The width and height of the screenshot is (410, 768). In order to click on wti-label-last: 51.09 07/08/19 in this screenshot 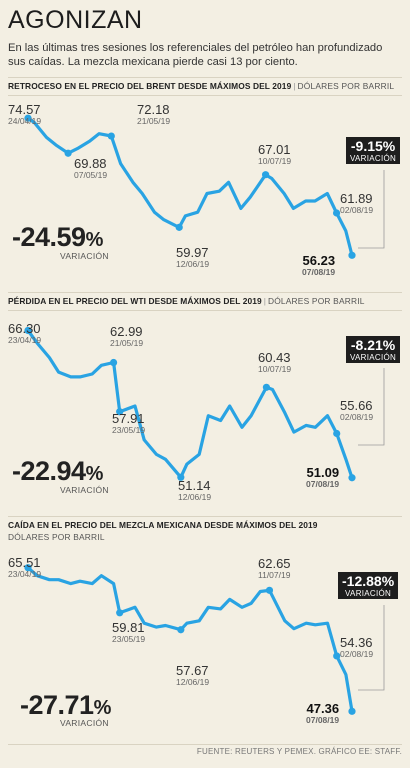, I will do `click(323, 477)`.